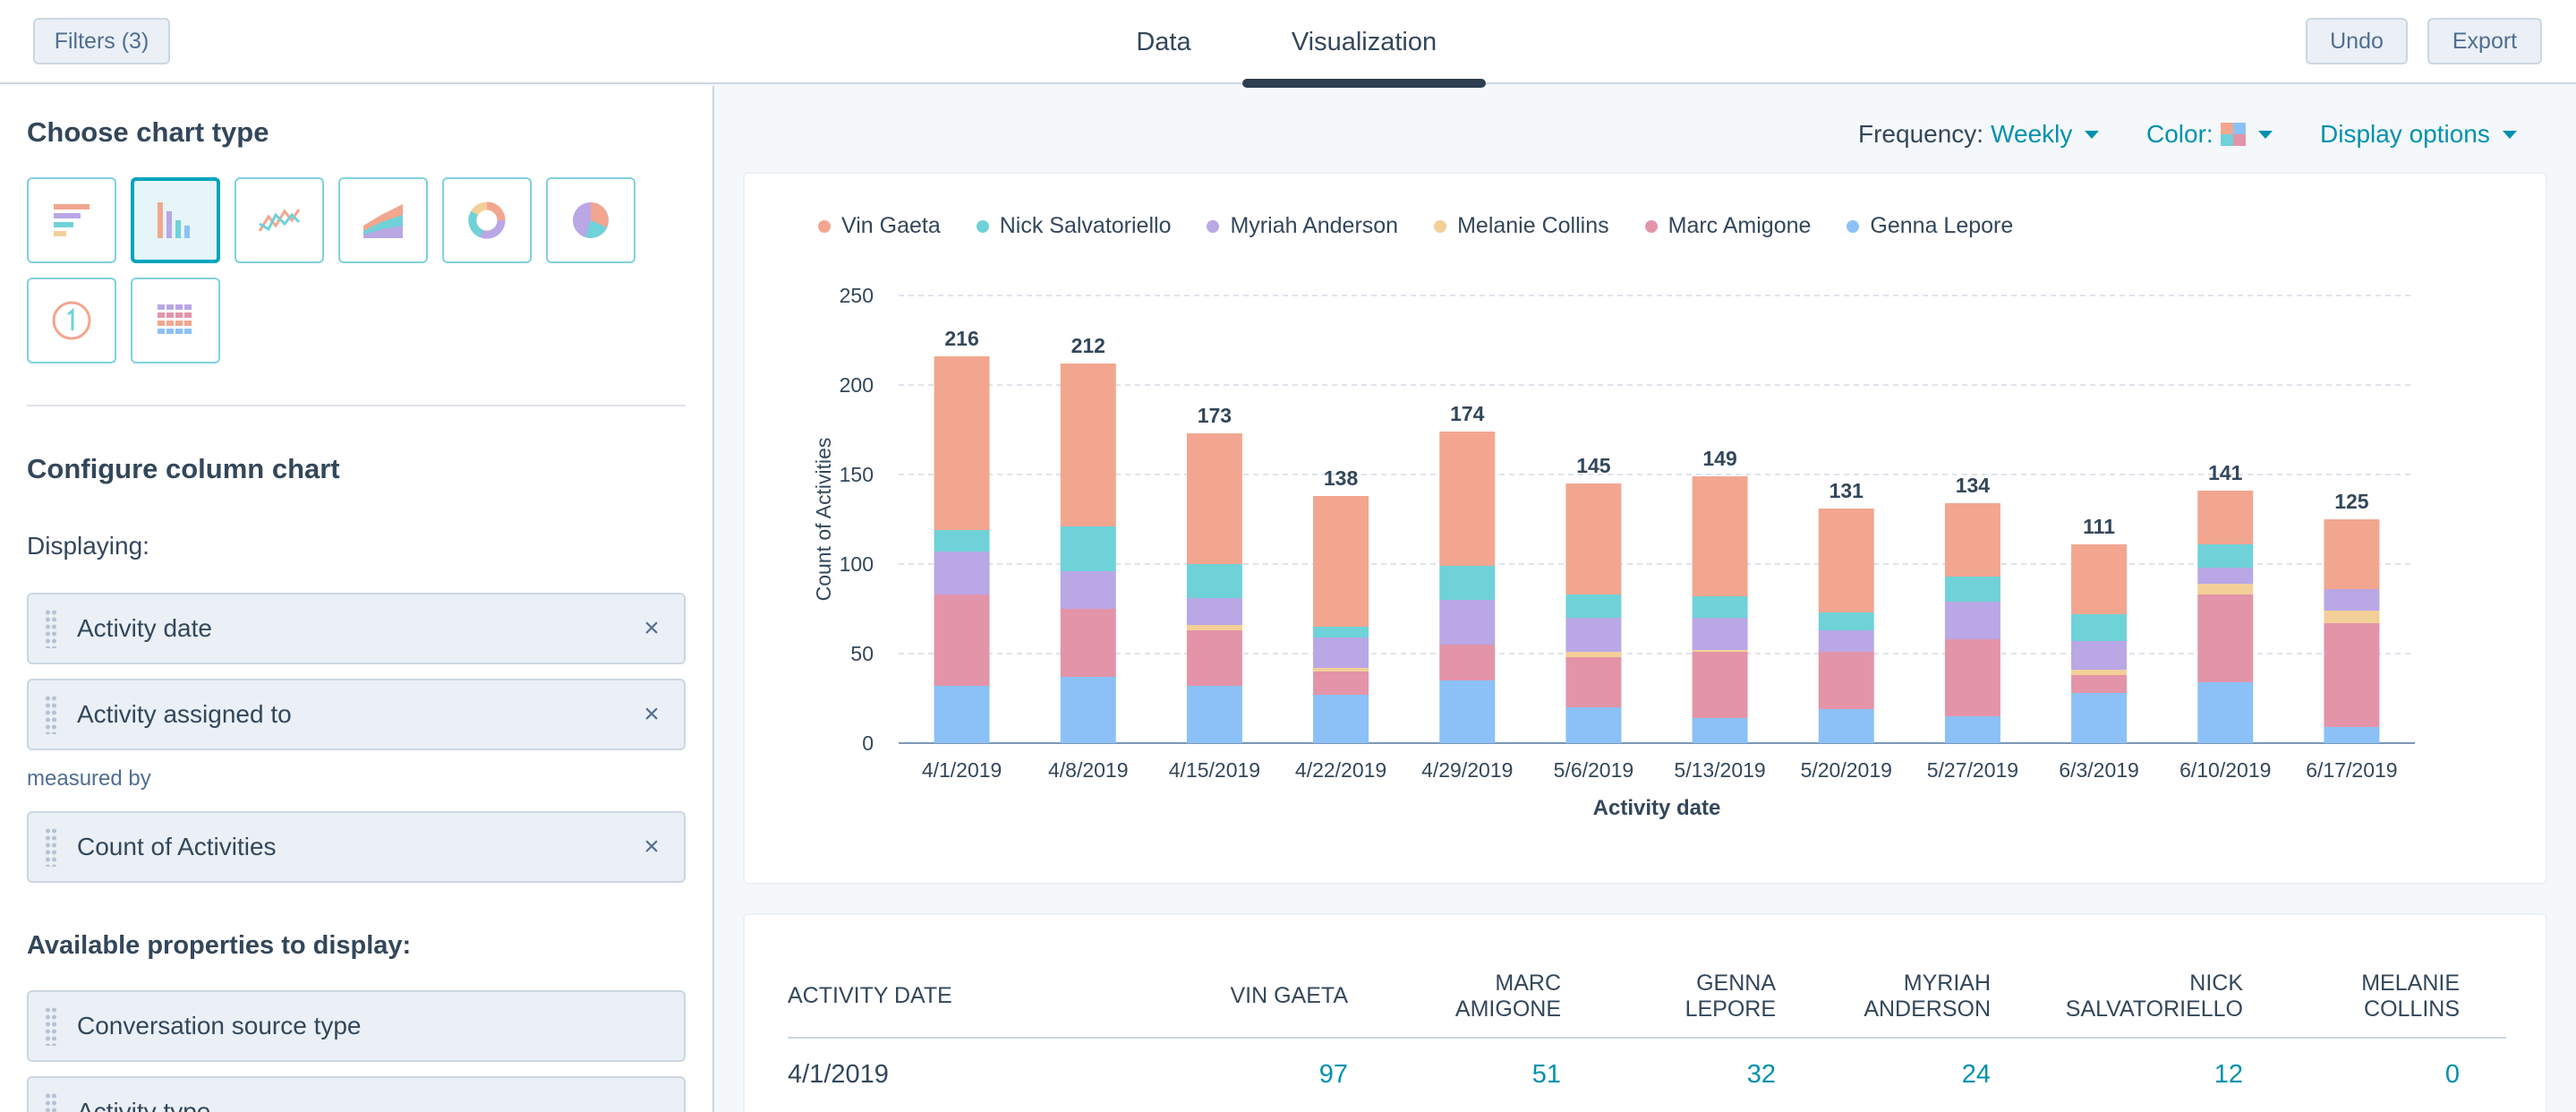  Describe the element at coordinates (2233, 134) in the screenshot. I see `color-palette-icon` at that location.